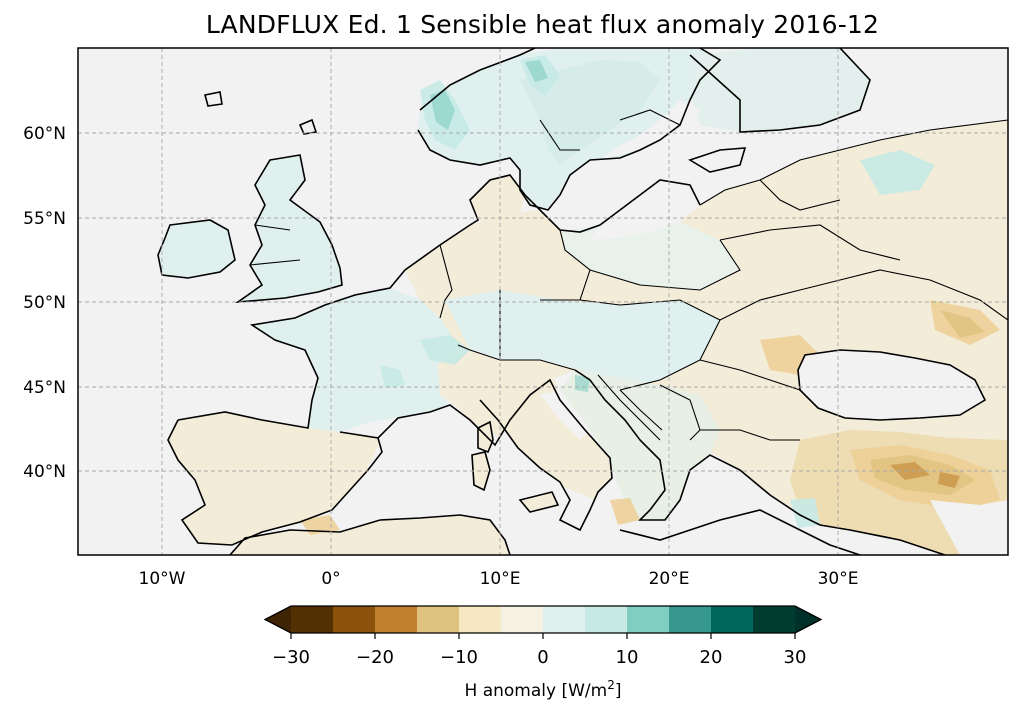 This screenshot has height=718, width=1022. I want to click on colorbar-label-prefix: H anomaly [W/m, so click(536, 691).